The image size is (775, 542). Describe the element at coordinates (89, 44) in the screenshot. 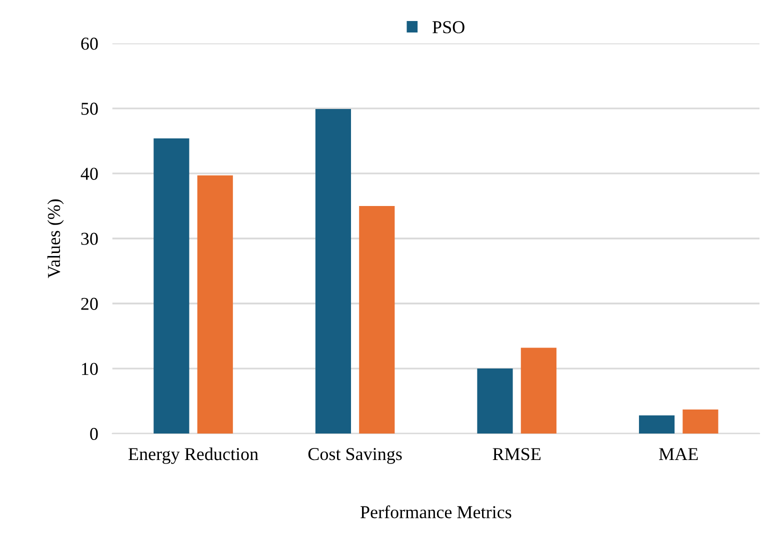

I see `y-tick-label: 60` at that location.